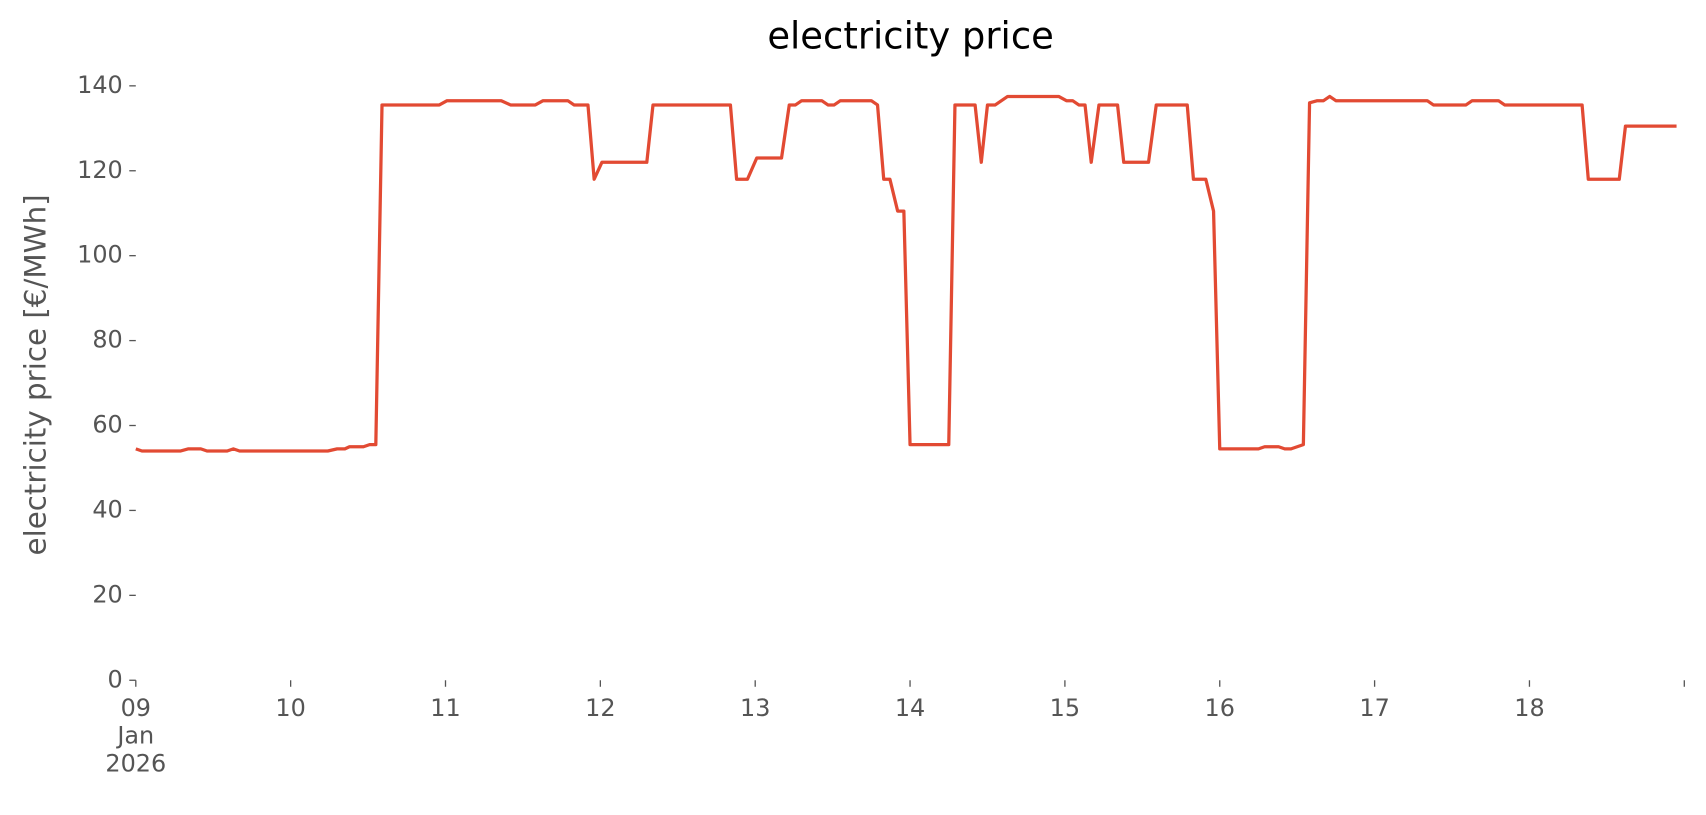 The image size is (1706, 815). I want to click on x-tick-label: 10, so click(290, 709).